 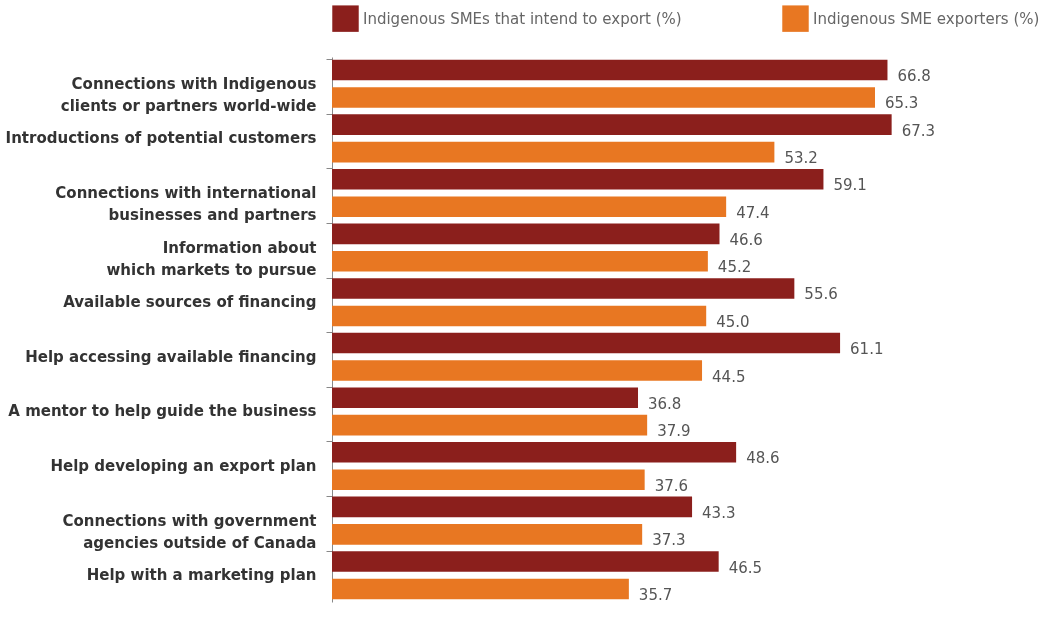 I want to click on y-tick-label: Help accessing available financing, so click(x=171, y=356).